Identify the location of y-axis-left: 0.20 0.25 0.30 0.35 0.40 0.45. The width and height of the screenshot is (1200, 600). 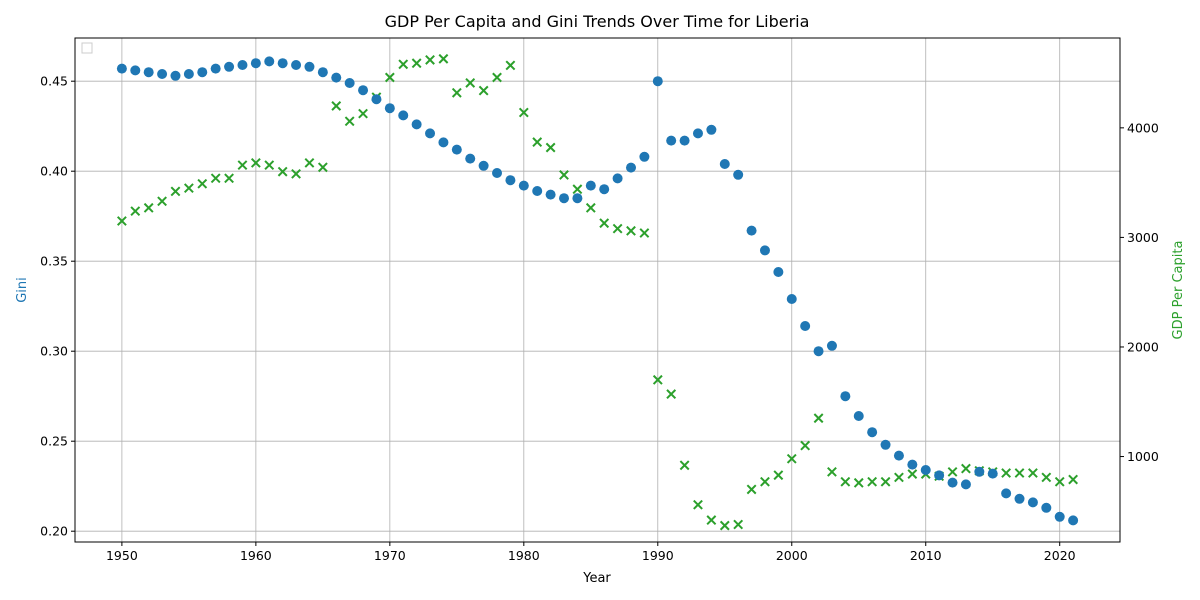
(57, 306).